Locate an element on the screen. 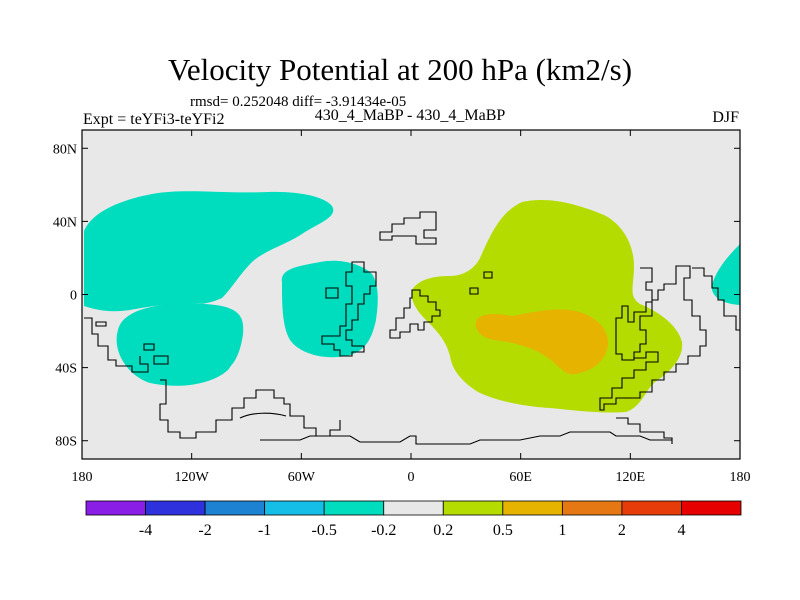  negative-region-dateline is located at coordinates (725, 274).